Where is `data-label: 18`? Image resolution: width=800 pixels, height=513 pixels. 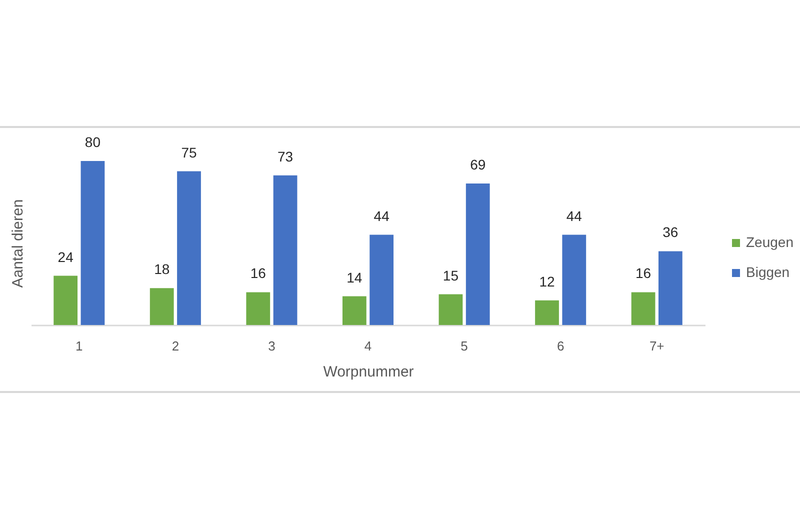
data-label: 18 is located at coordinates (162, 269).